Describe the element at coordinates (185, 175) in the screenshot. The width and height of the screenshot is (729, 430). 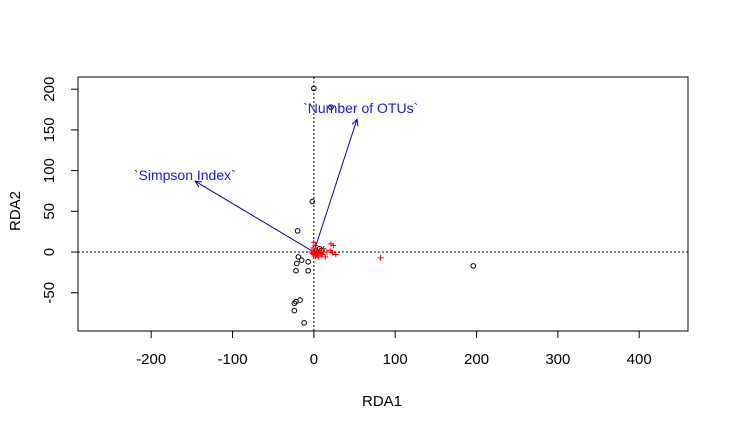
I see `biplot-arrow-label: `Simpson Index`` at that location.